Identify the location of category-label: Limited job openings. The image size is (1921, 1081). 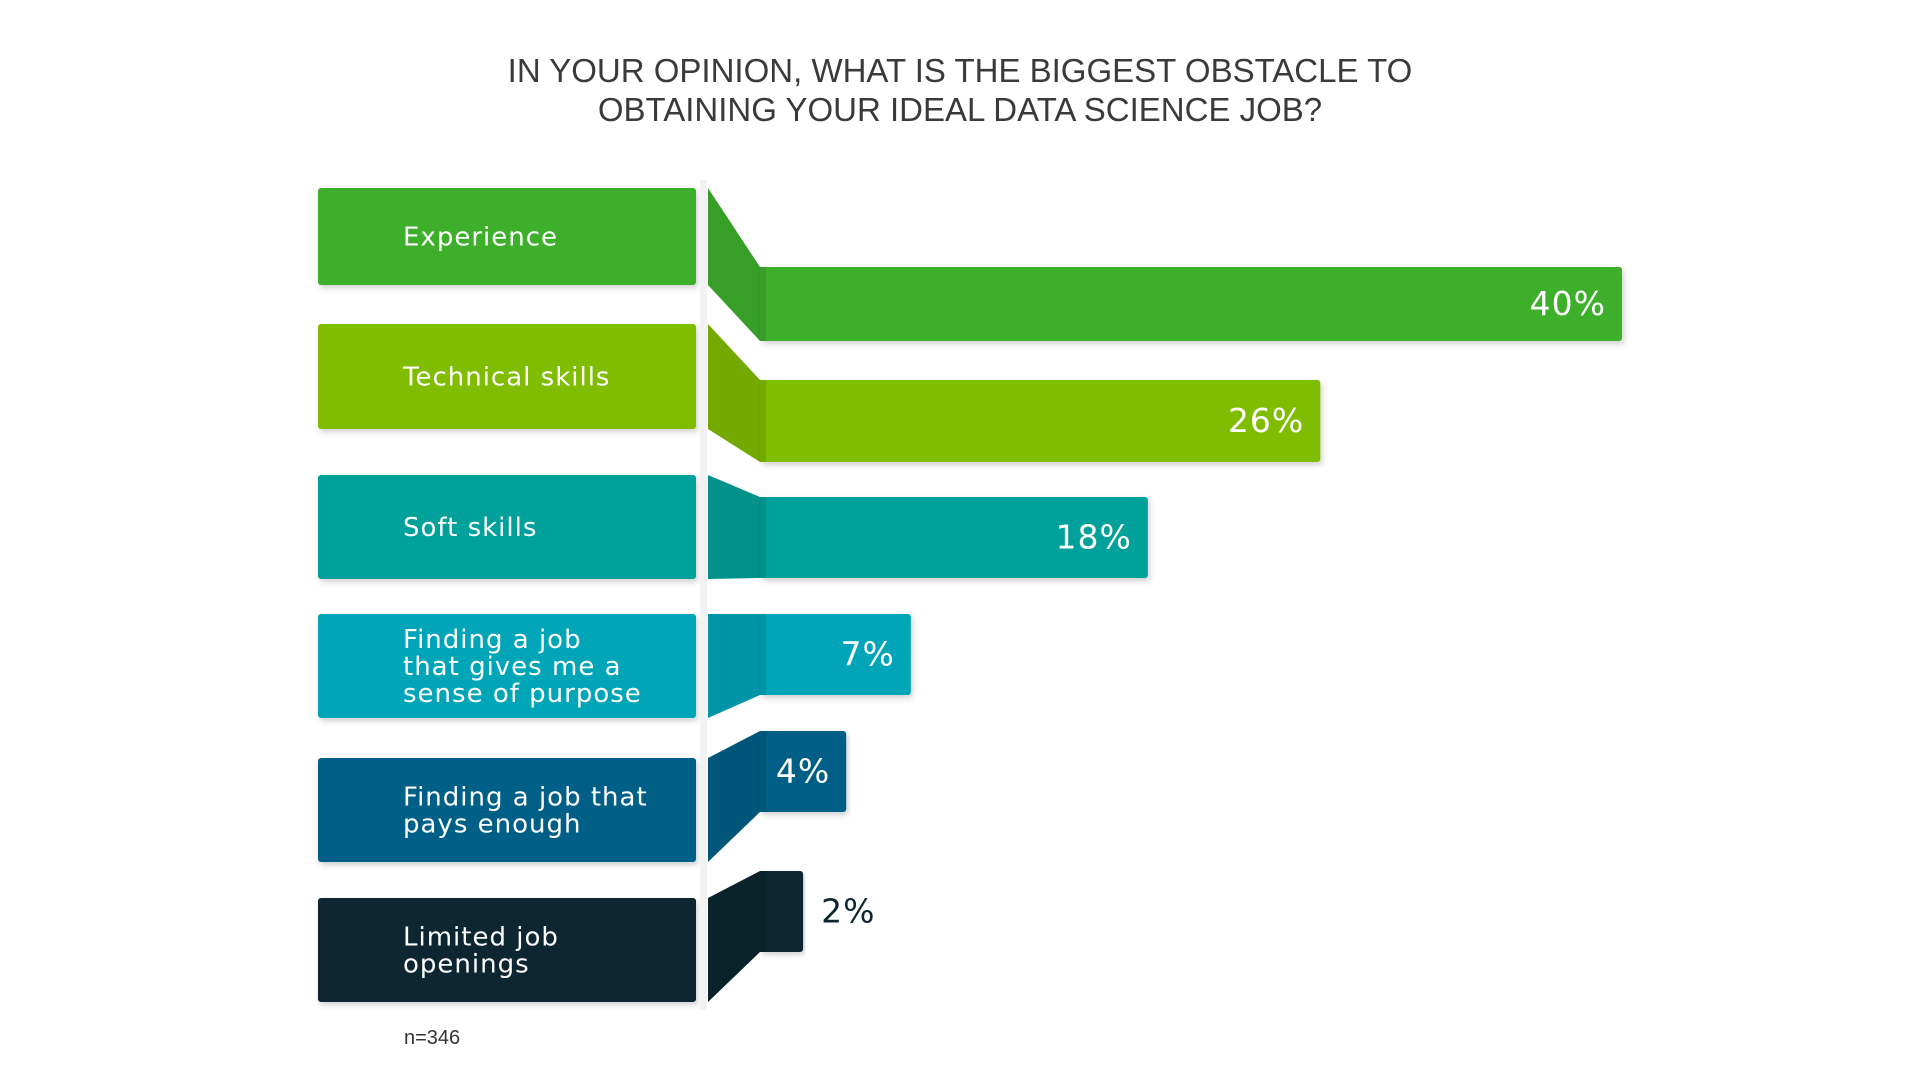
(481, 951).